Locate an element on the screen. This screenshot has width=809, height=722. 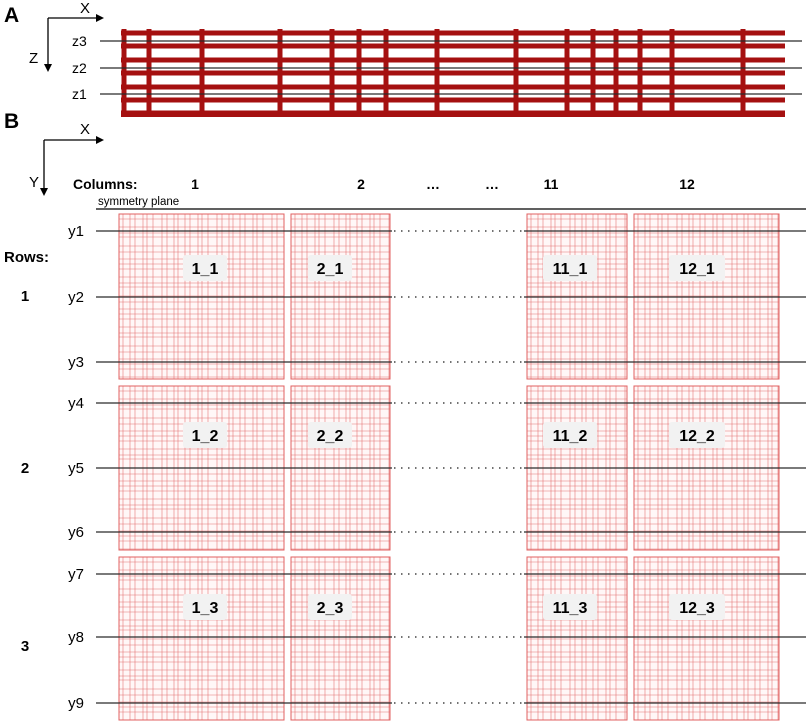
y5-label: y5 is located at coordinates (76, 468).